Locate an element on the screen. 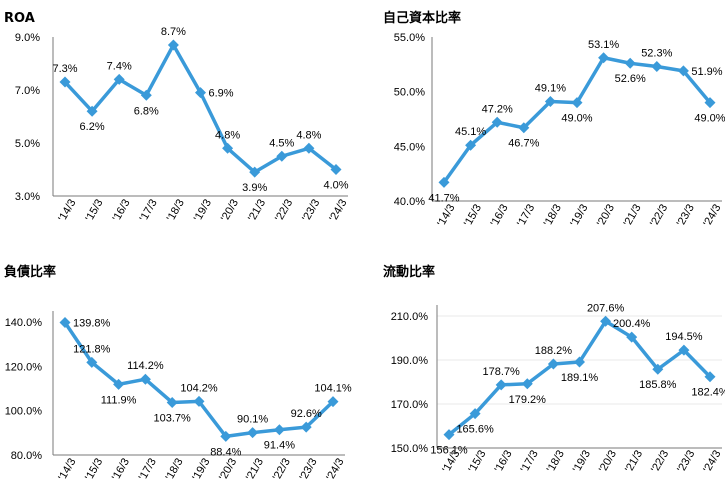  data-label: 194.5% is located at coordinates (684, 337).